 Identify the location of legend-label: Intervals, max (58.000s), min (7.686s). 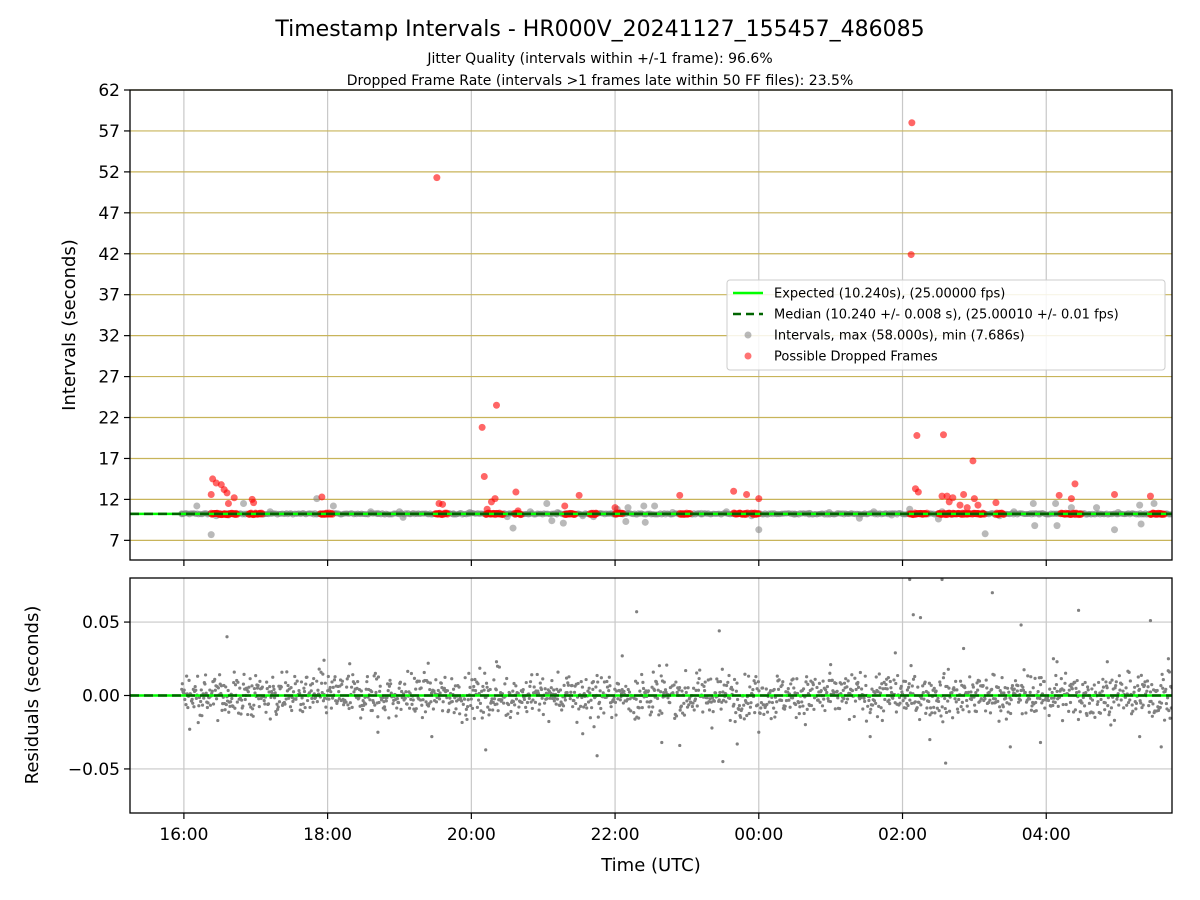
(899, 336).